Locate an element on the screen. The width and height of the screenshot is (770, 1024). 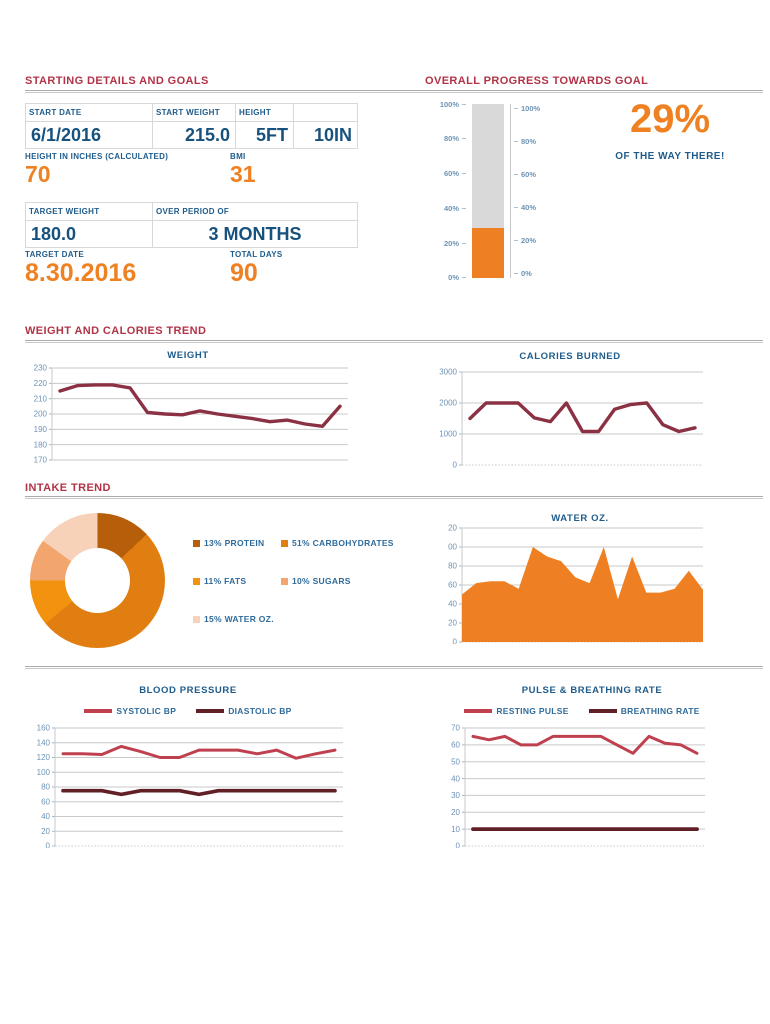
pulse-breathing-legend: RESTING PULSE BREATHING RATE is located at coordinates (582, 711).